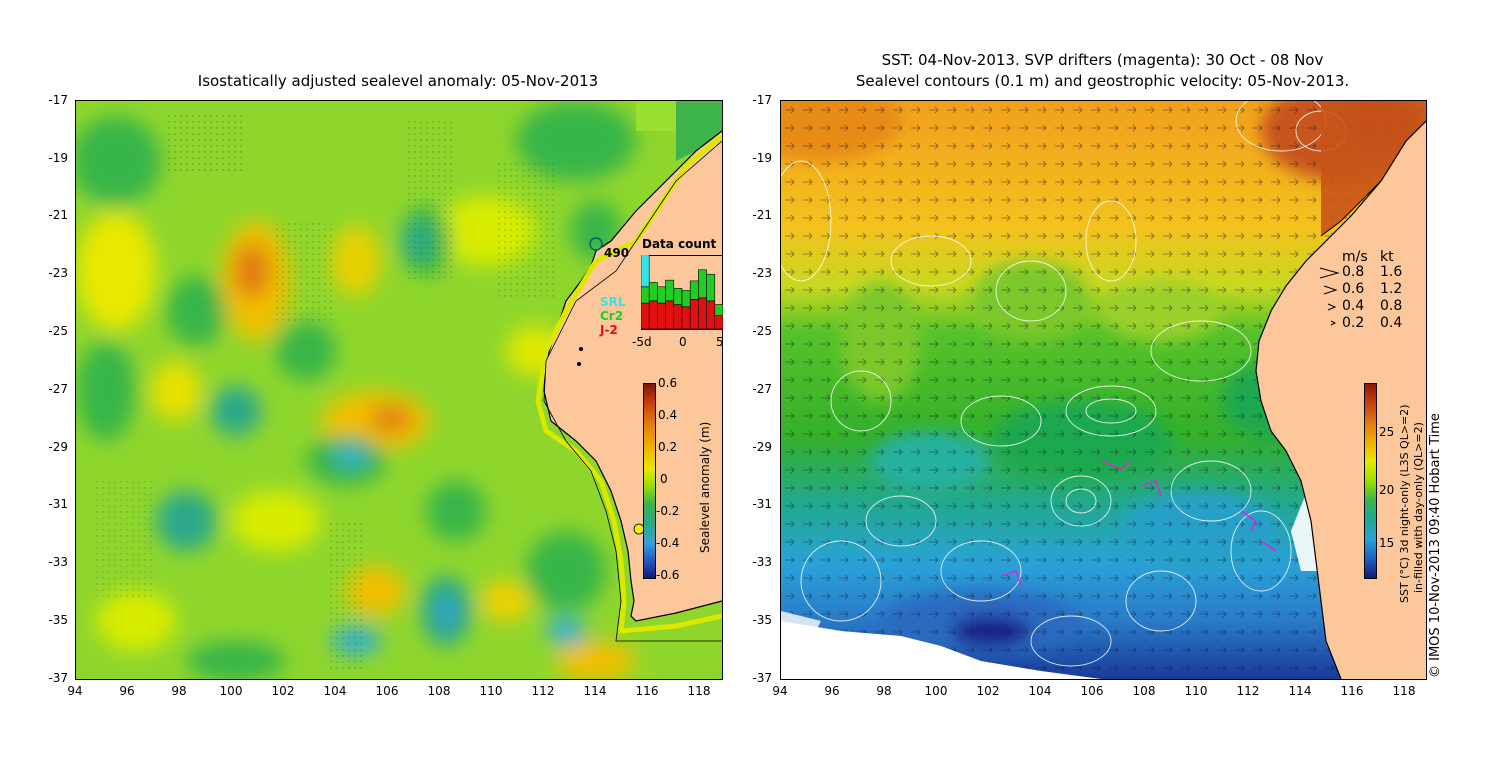 The image size is (1500, 780). Describe the element at coordinates (762, 100) in the screenshot. I see `y-tick: -17` at that location.